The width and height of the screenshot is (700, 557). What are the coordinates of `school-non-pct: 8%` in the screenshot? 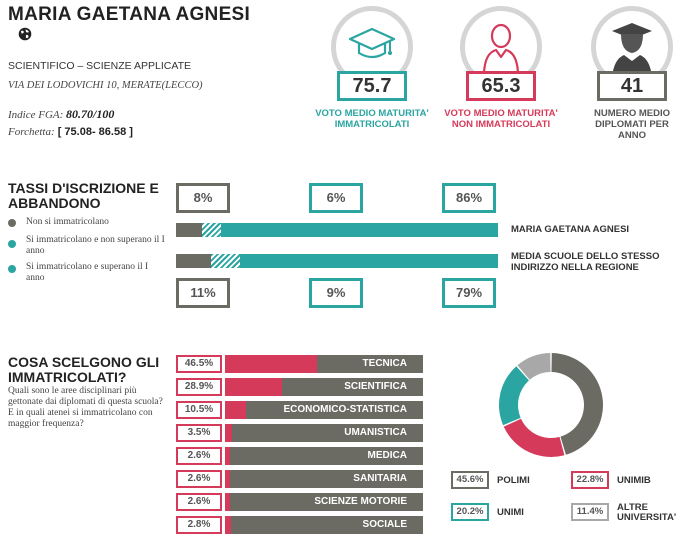 It's located at (203, 198).